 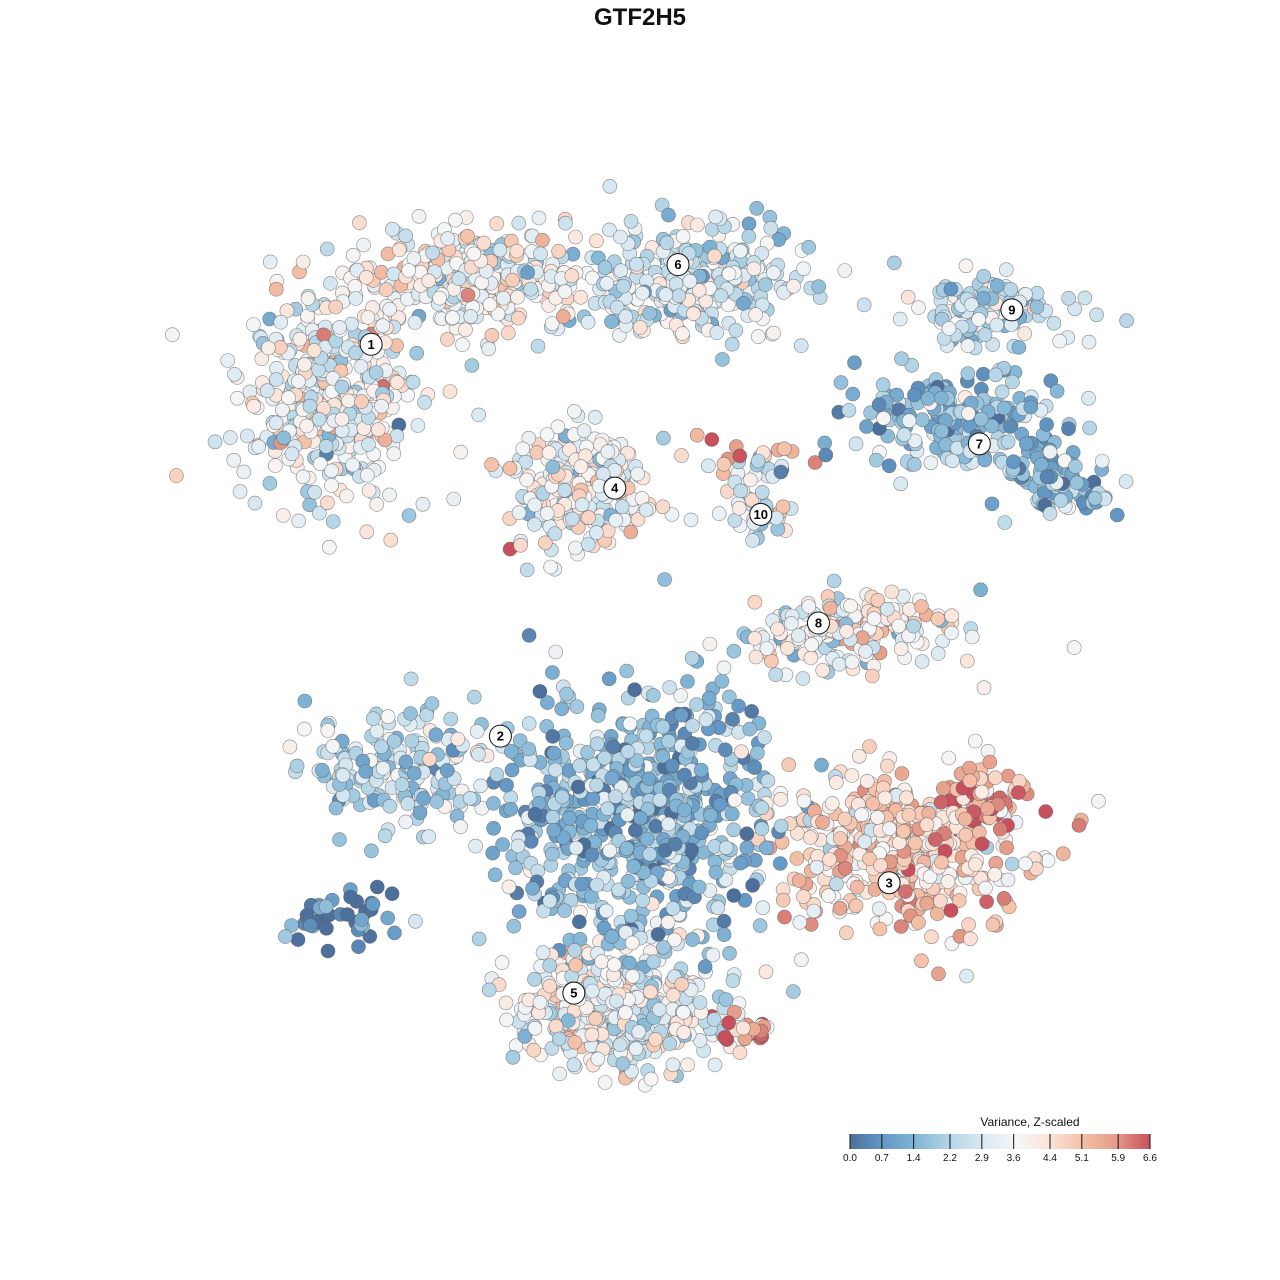 What do you see at coordinates (1150, 1158) in the screenshot?
I see `colorbar-tick-label: 6.6` at bounding box center [1150, 1158].